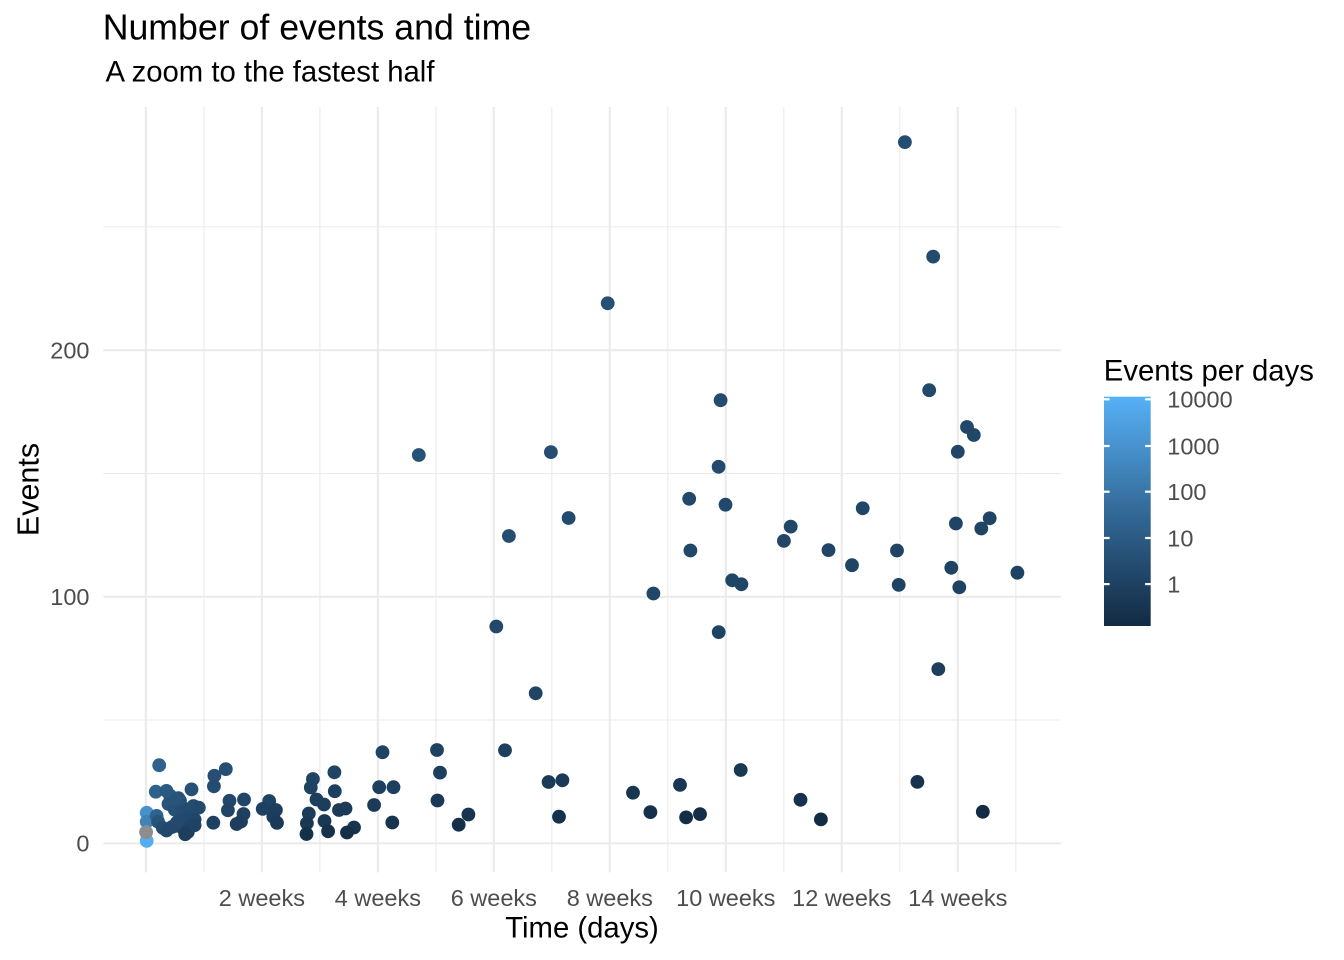 The width and height of the screenshot is (1344, 960). I want to click on svg-text: 8 weeks, so click(610, 898).